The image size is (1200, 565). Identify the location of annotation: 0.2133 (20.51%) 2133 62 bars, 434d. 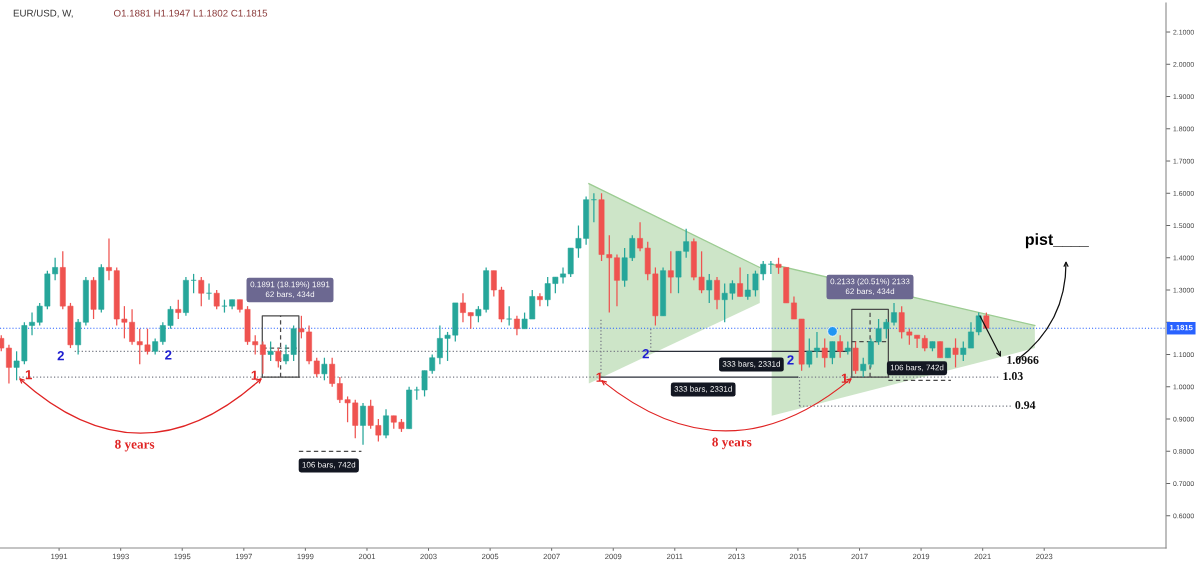
(870, 287).